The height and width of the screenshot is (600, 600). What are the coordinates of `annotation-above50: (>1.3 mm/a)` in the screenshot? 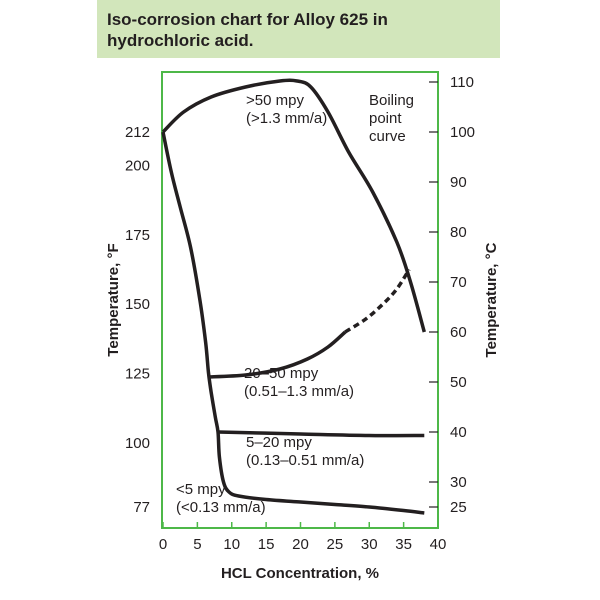 It's located at (286, 118).